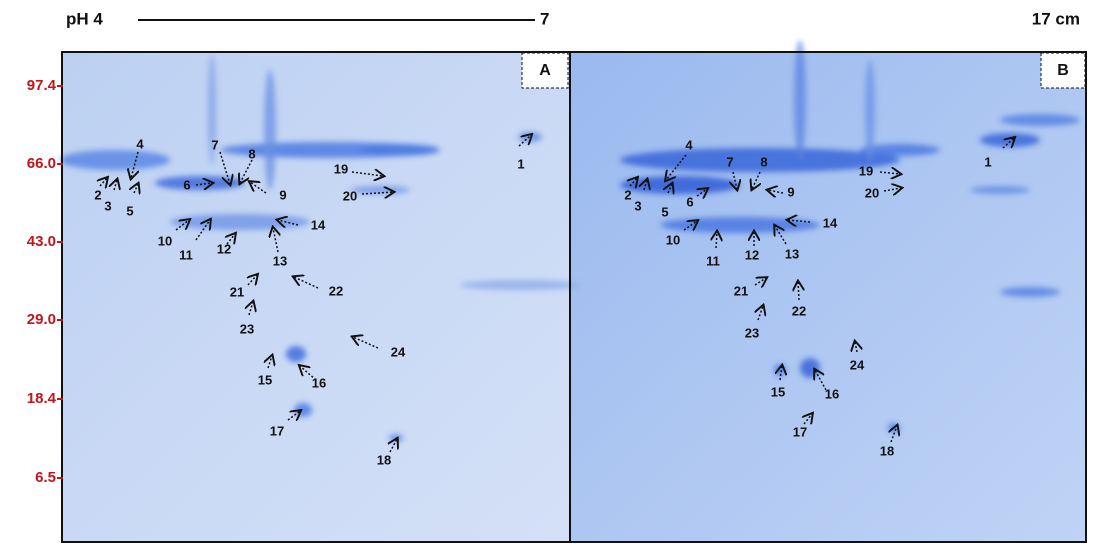  I want to click on ph-end: 7, so click(544, 18).